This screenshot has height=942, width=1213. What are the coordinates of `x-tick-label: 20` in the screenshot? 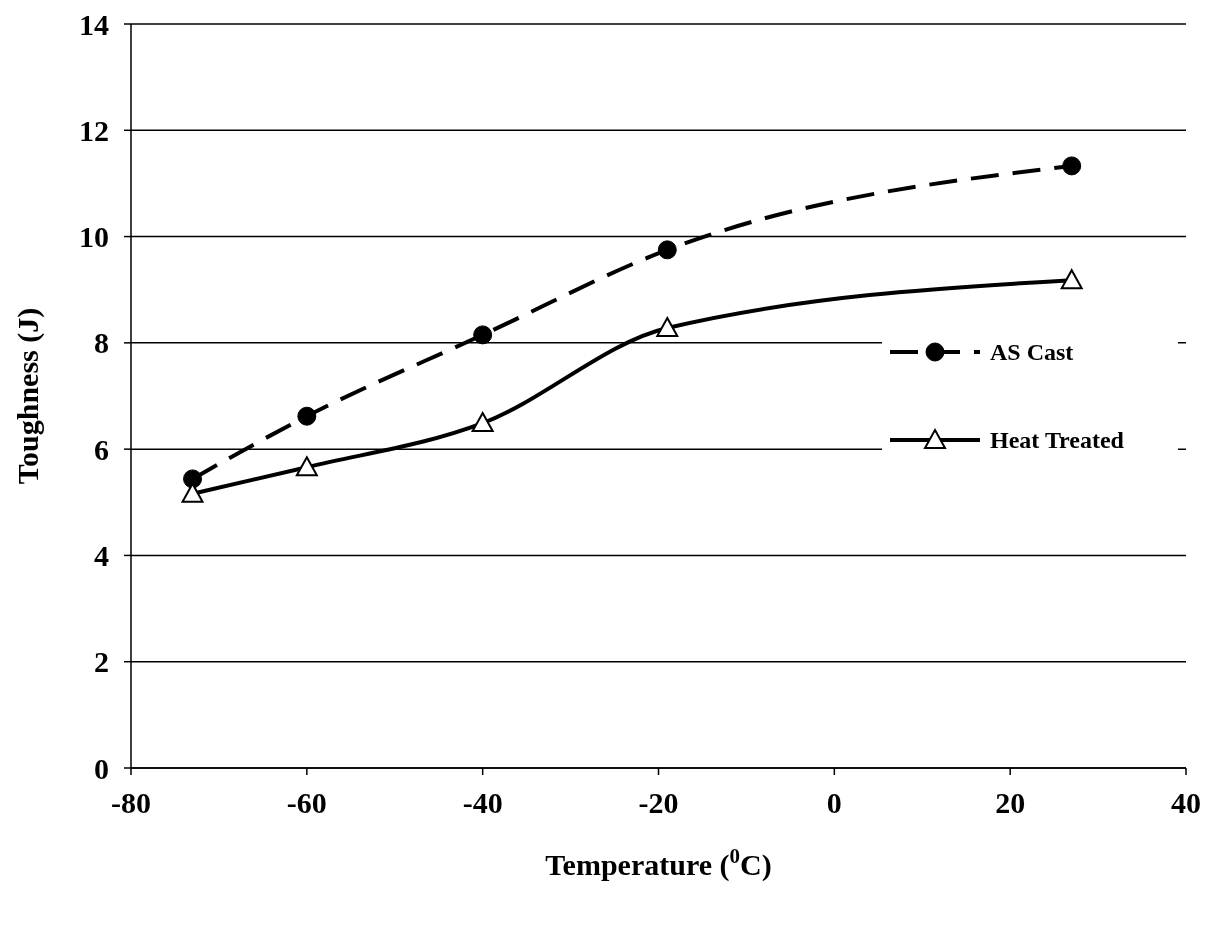 It's located at (1010, 802).